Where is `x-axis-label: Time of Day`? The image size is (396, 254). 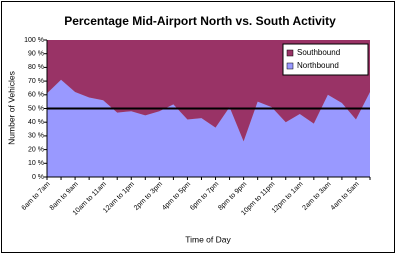 x-axis-label: Time of Day is located at coordinates (208, 239).